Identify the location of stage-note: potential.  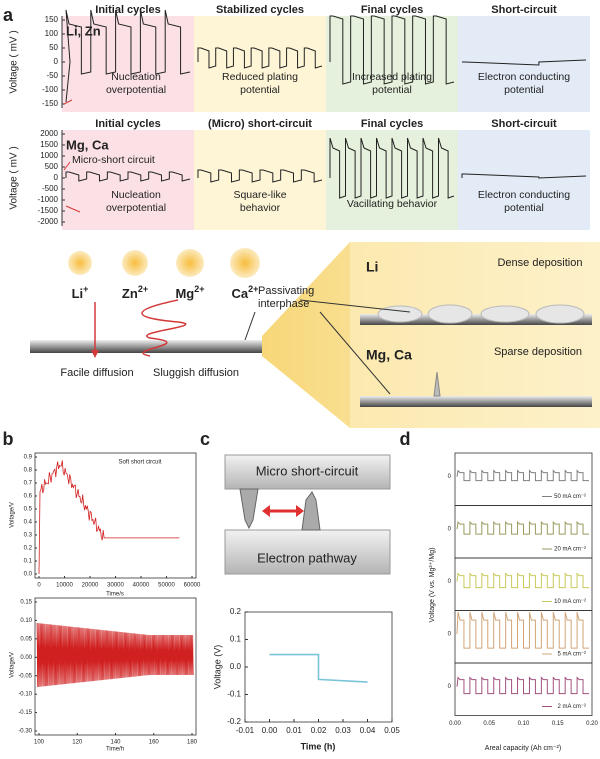
(392, 90).